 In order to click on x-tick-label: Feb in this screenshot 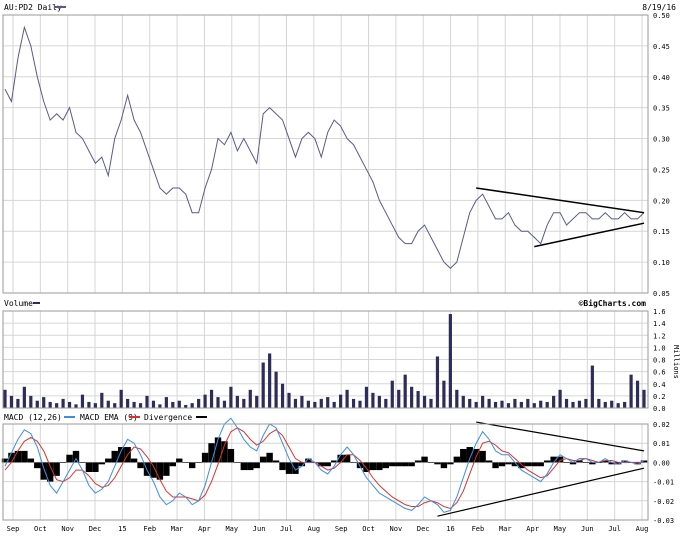, I will do `click(478, 529)`.